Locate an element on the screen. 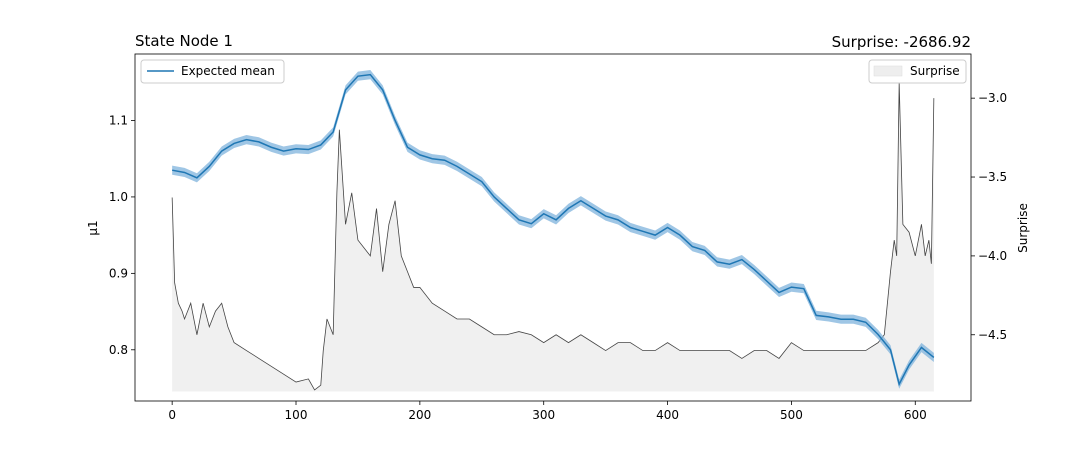  x-tick-label: 300 is located at coordinates (543, 415).